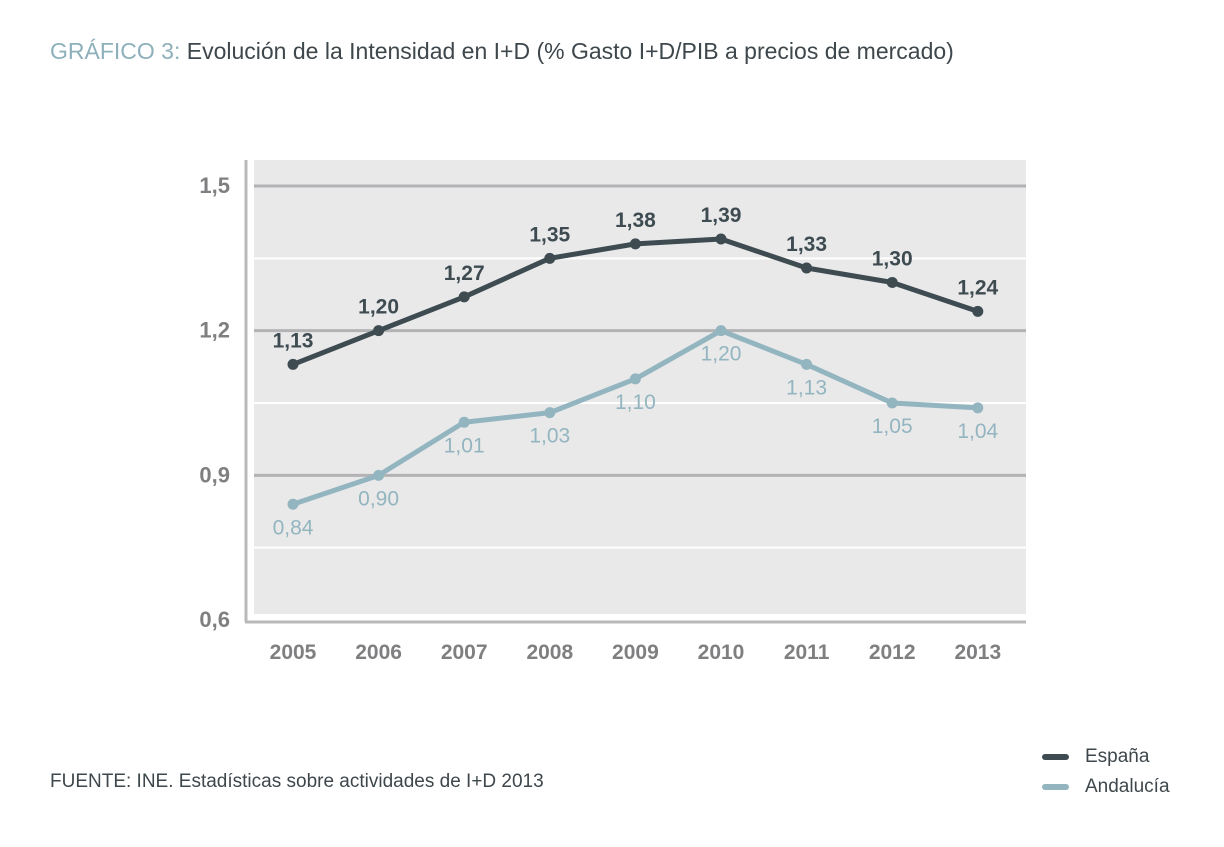  I want to click on y-tick-label: 0,6, so click(214, 619).